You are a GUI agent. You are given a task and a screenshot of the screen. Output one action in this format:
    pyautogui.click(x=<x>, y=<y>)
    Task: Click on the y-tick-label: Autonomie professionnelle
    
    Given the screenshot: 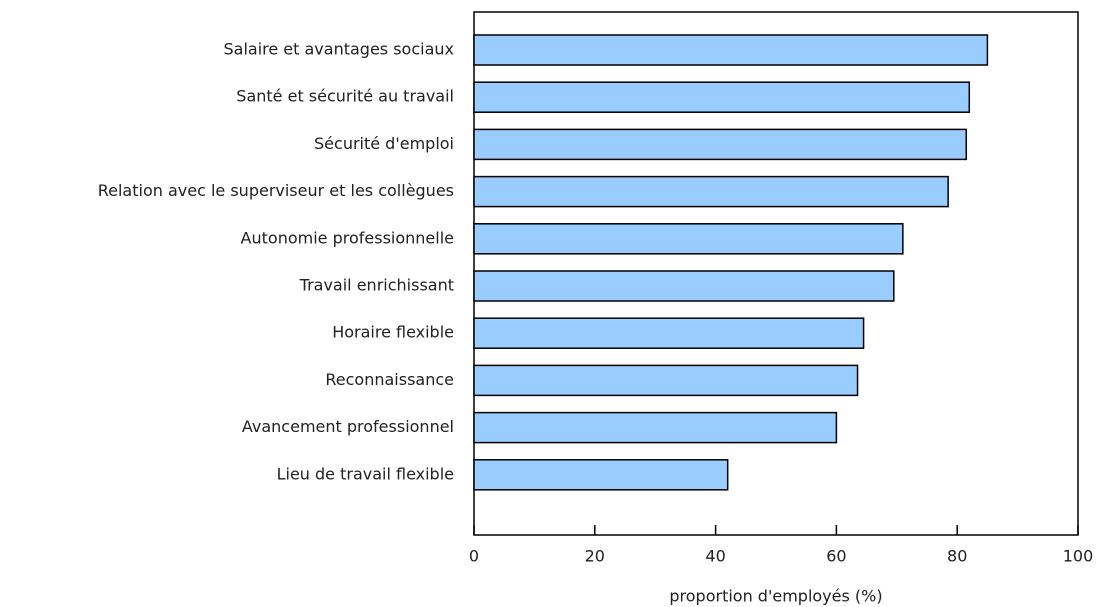 What is the action you would take?
    pyautogui.click(x=347, y=237)
    